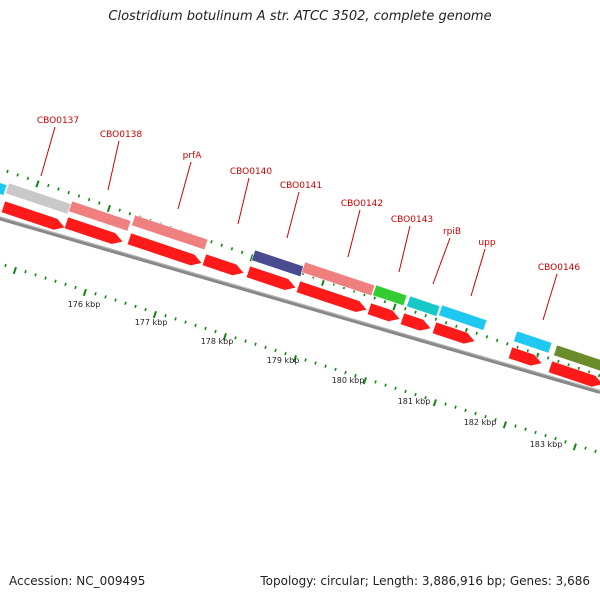  What do you see at coordinates (338, 279) in the screenshot?
I see `feature-box-salmon` at bounding box center [338, 279].